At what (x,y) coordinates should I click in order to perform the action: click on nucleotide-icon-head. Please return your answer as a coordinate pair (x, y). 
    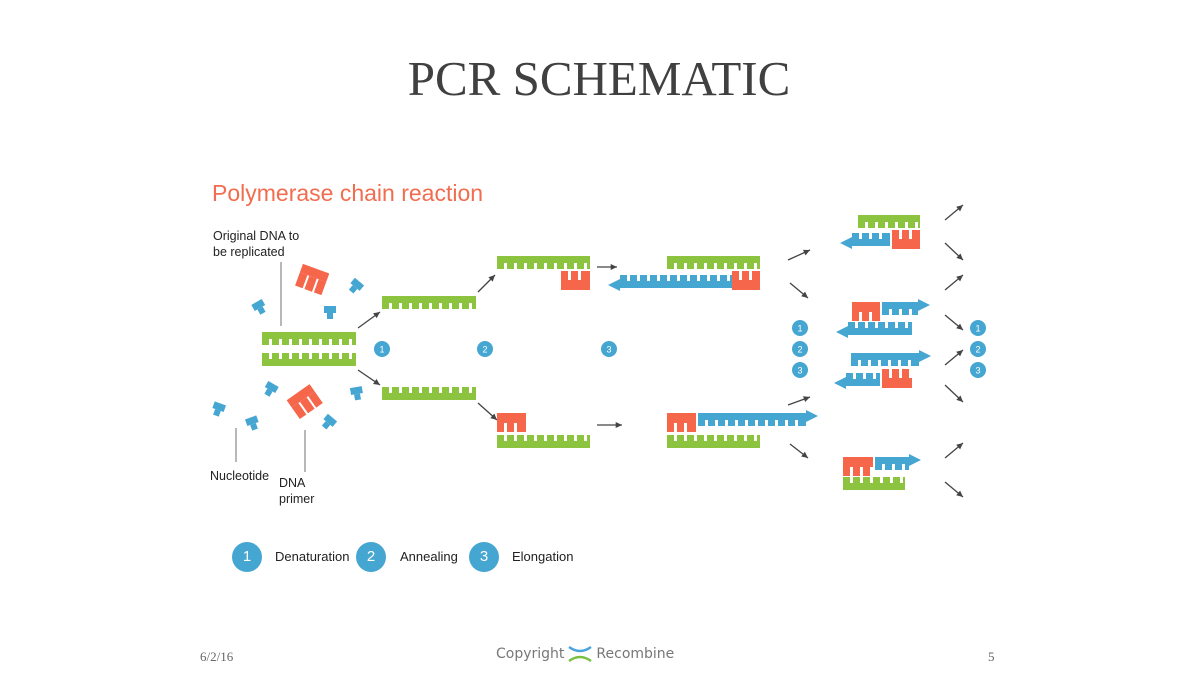
    Looking at the image, I should click on (258, 304).